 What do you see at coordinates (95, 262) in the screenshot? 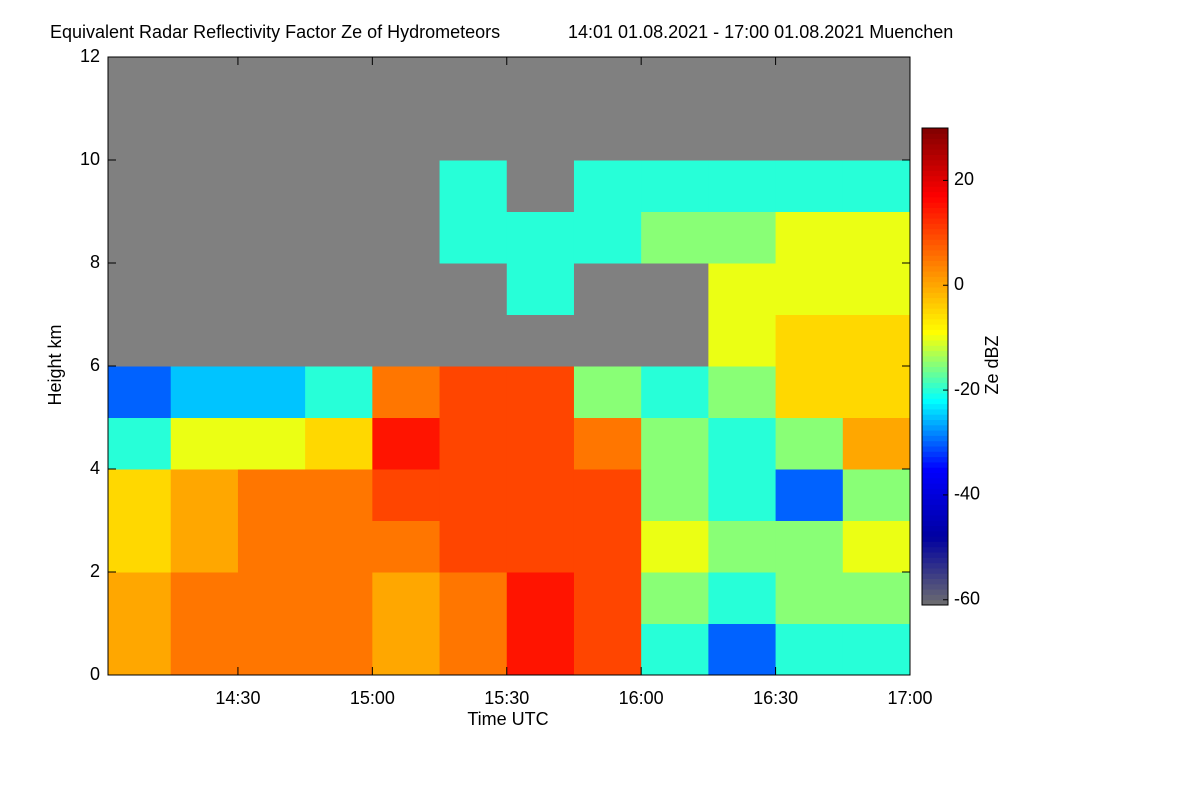
I see `y-tick-label: 8` at bounding box center [95, 262].